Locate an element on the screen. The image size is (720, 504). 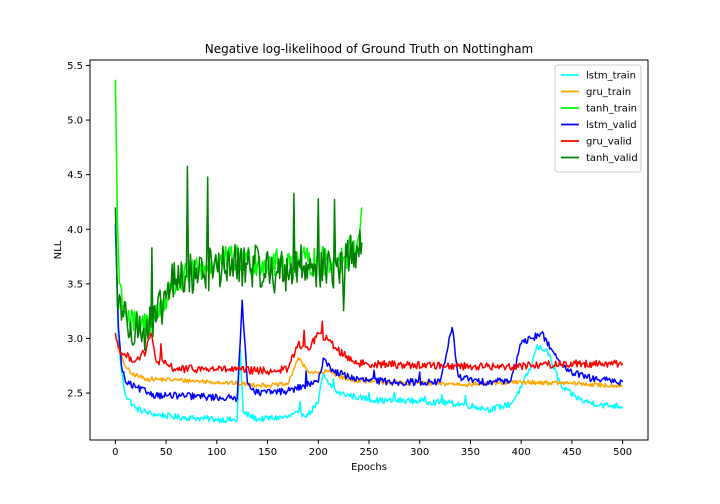
y-tick-label: 2.5 is located at coordinates (75, 394).